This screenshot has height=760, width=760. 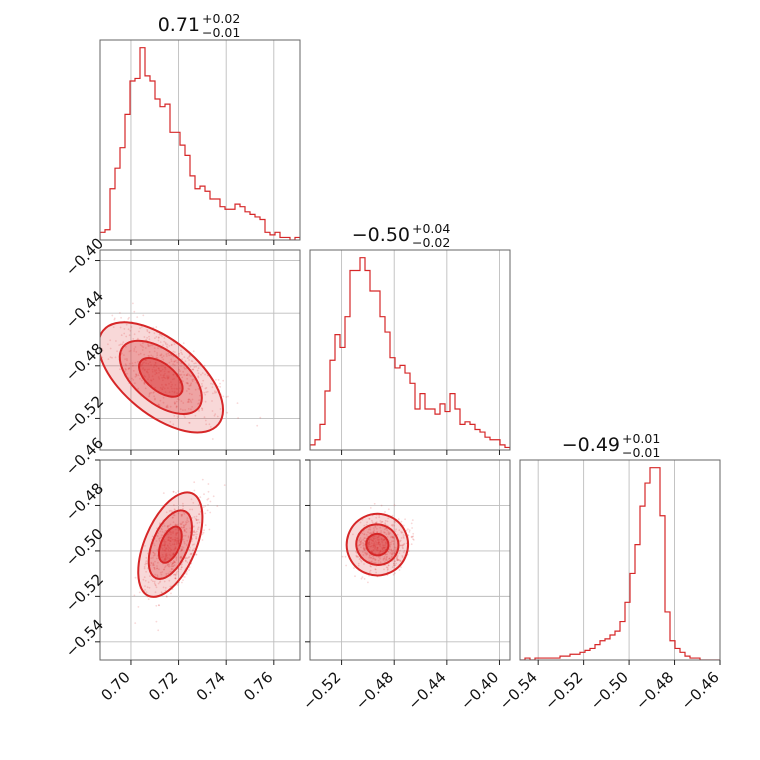 I want to click on x-tick-label: 0.76, so click(x=258, y=686).